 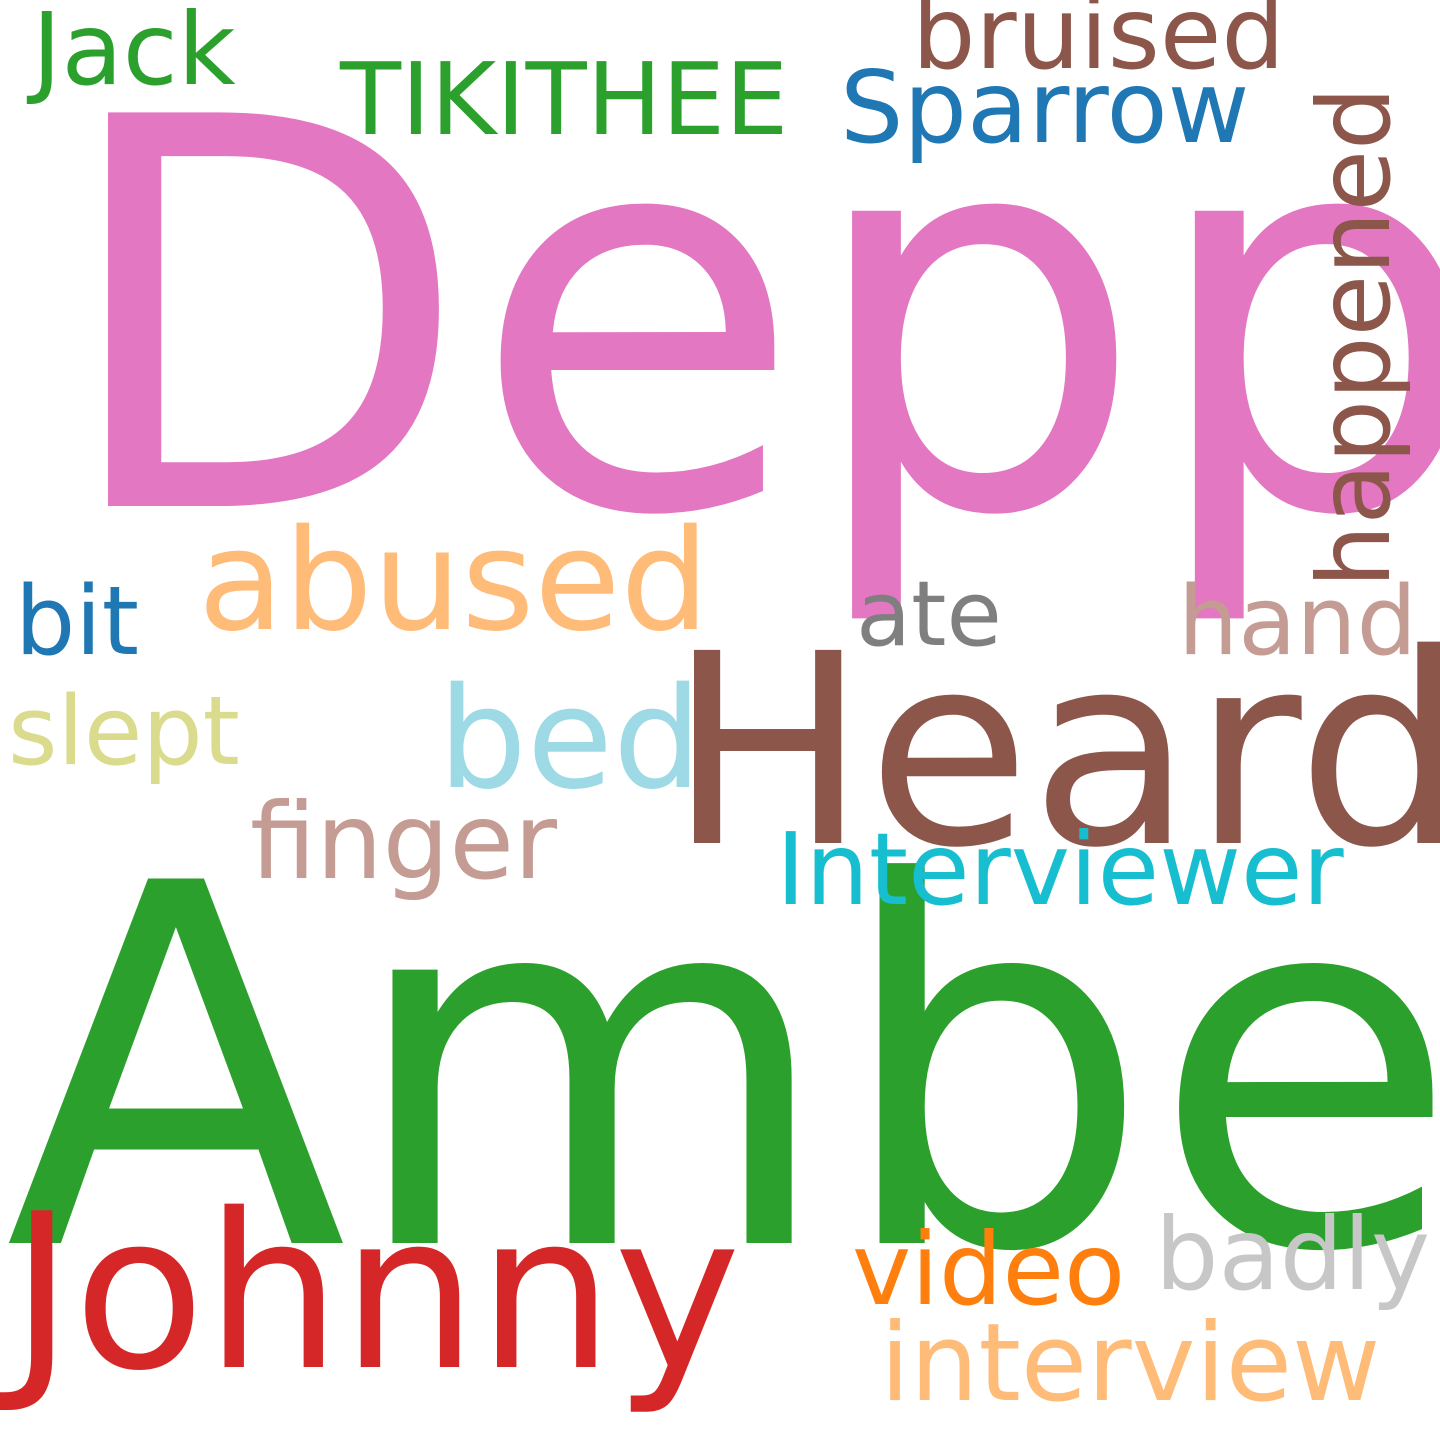 What do you see at coordinates (1045, 107) in the screenshot?
I see `word-sparrow: Sparrow` at bounding box center [1045, 107].